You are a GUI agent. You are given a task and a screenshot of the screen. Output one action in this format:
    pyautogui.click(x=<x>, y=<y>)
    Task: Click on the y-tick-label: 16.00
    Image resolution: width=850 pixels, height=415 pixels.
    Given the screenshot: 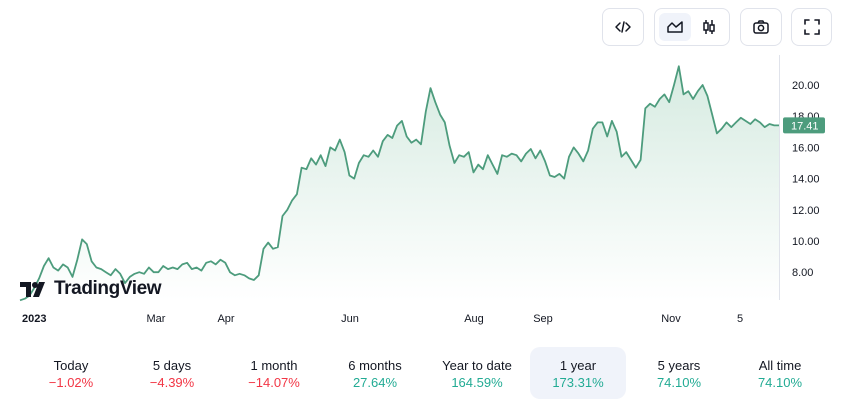 What is the action you would take?
    pyautogui.click(x=806, y=148)
    